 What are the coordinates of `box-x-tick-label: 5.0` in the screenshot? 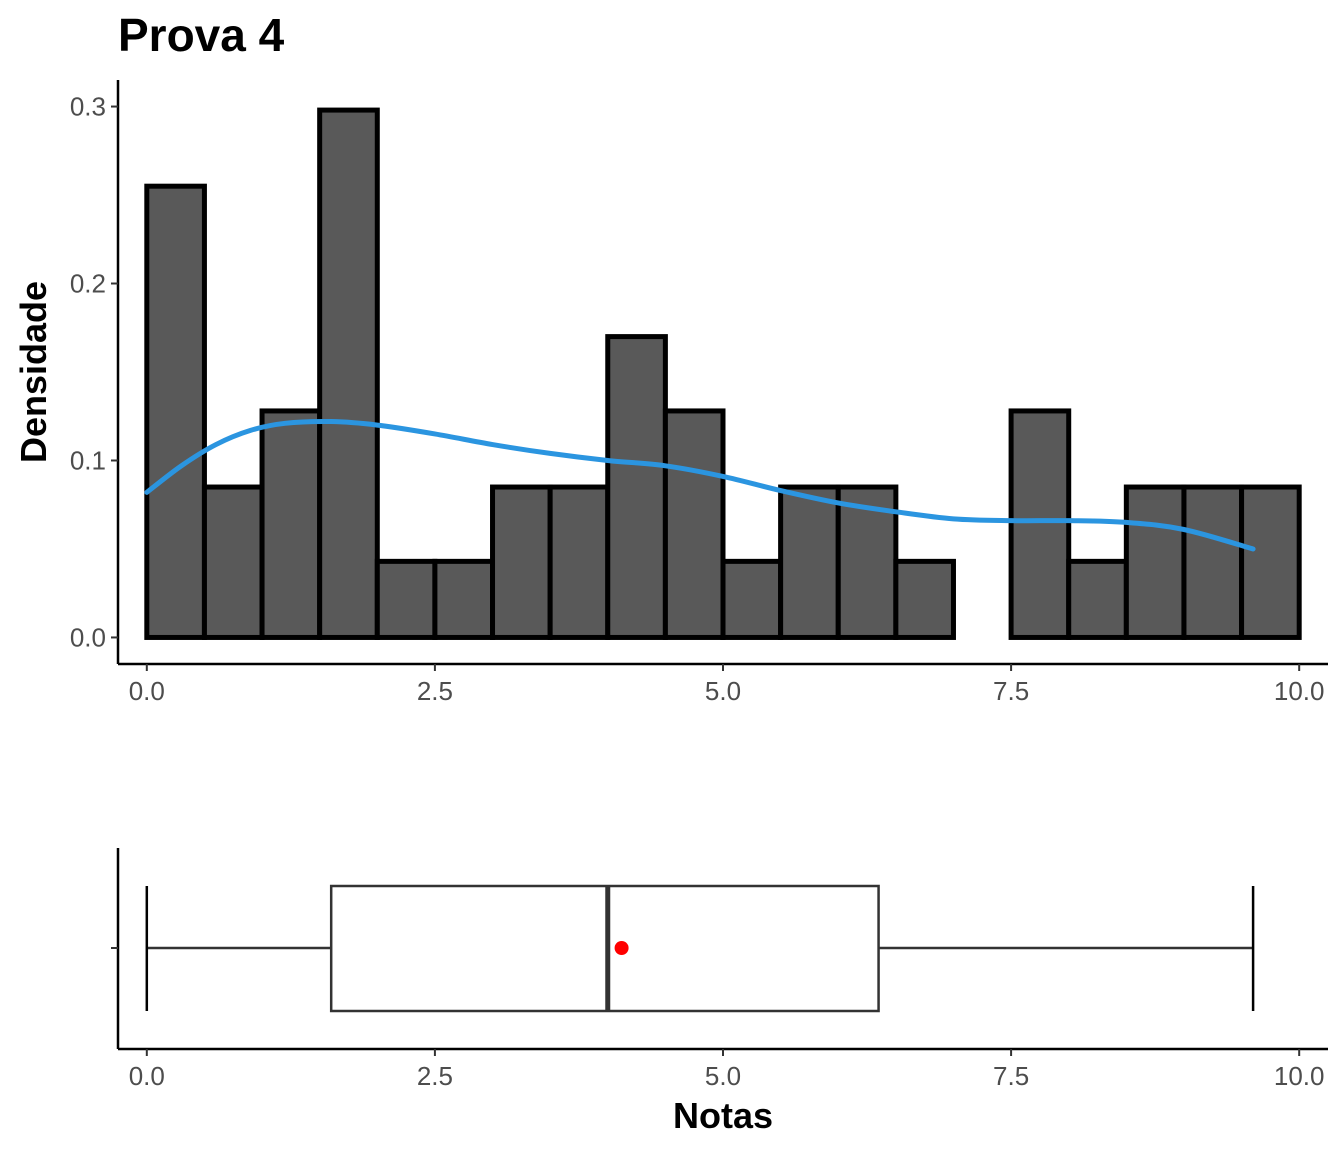 It's located at (723, 1076).